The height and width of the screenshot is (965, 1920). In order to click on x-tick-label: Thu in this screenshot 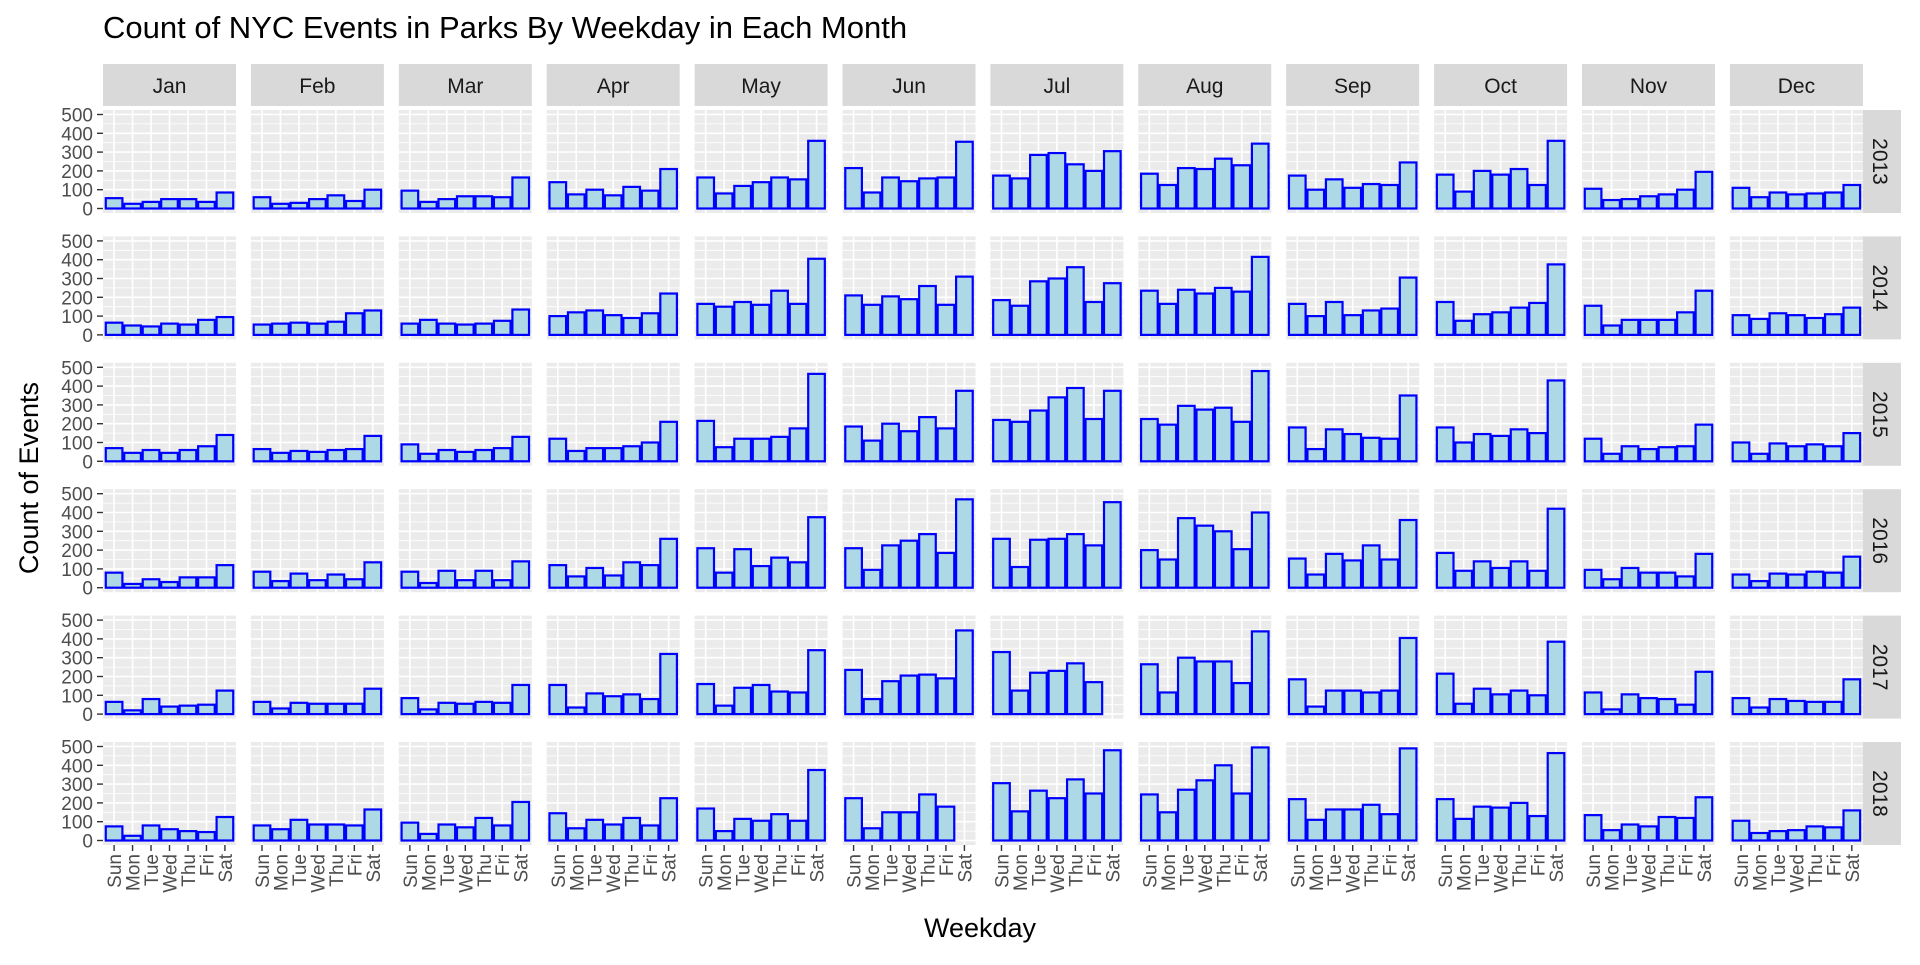, I will do `click(1816, 870)`.